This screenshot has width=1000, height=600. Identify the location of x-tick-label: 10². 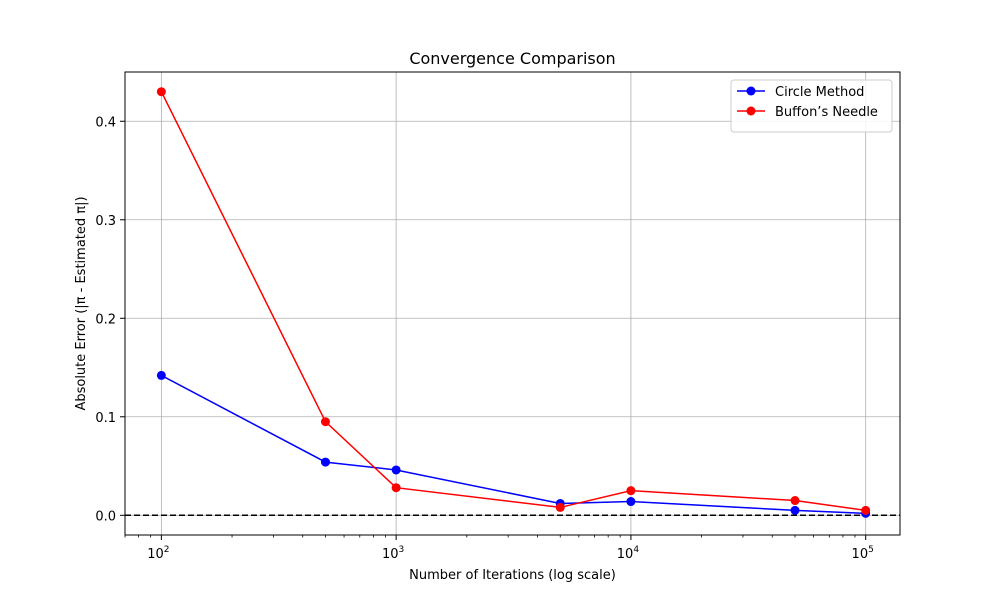
(158, 553).